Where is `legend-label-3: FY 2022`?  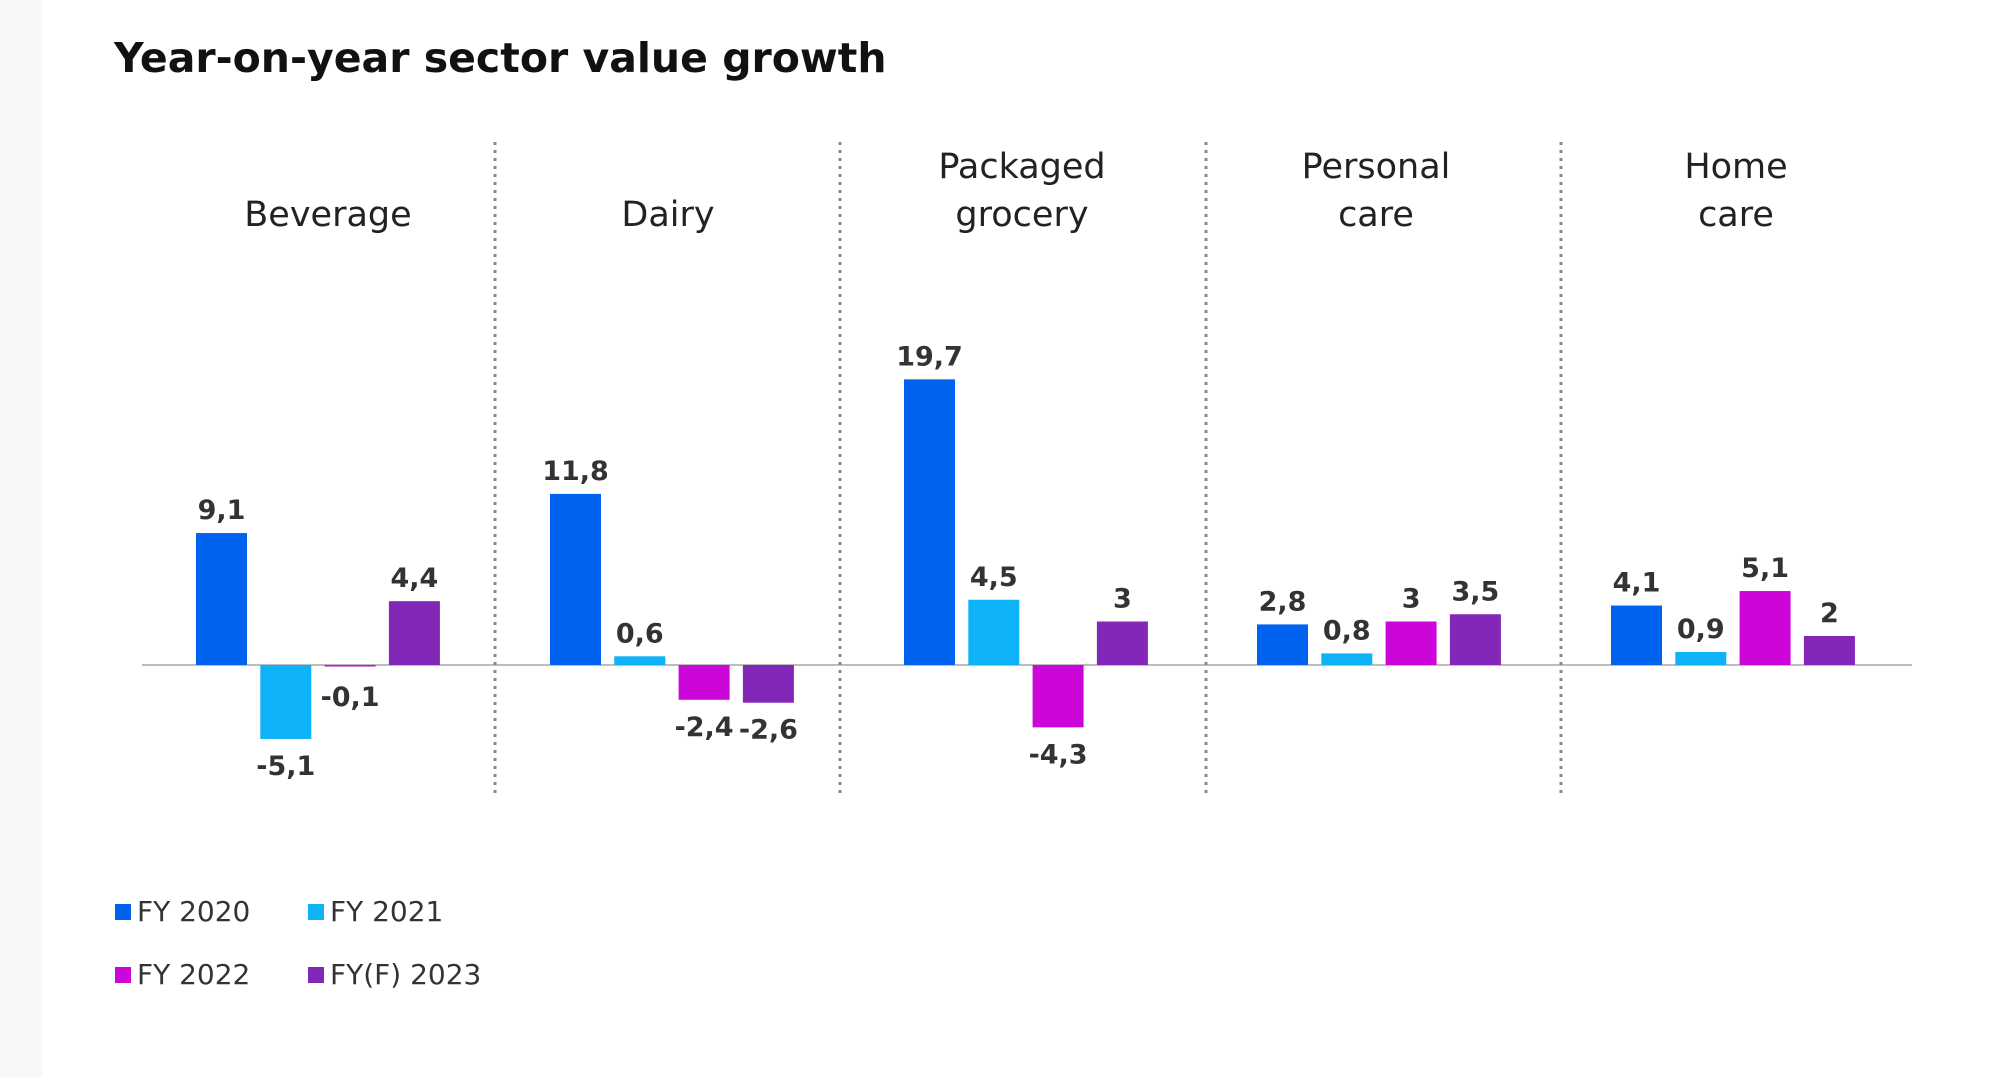 legend-label-3: FY 2022 is located at coordinates (194, 974).